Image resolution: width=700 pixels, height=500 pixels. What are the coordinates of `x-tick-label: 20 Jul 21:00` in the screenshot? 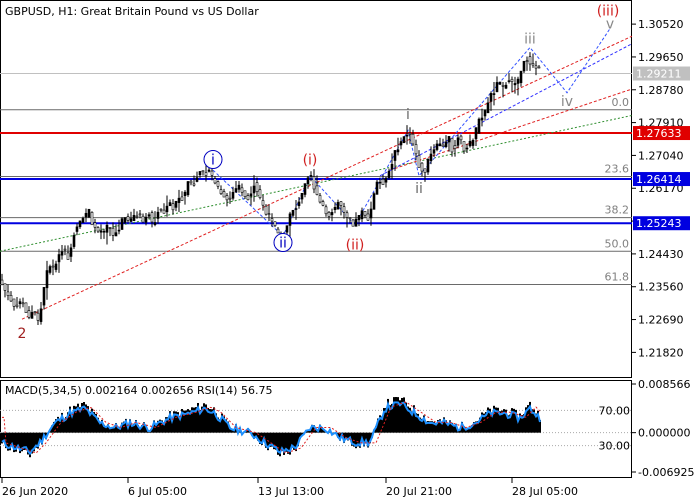 It's located at (419, 491).